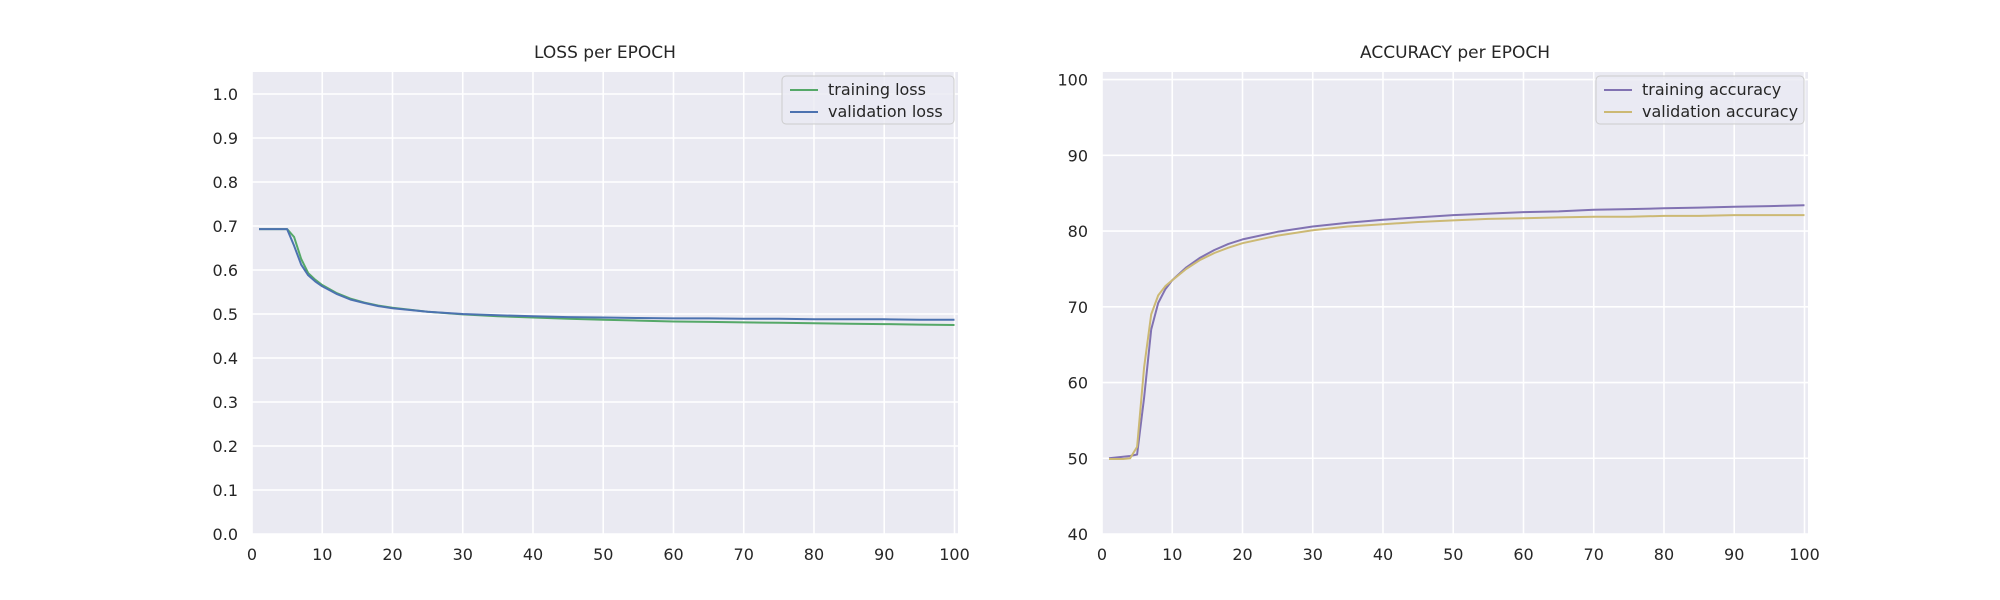 The width and height of the screenshot is (2000, 600). What do you see at coordinates (1078, 307) in the screenshot?
I see `y-tick-label: 70` at bounding box center [1078, 307].